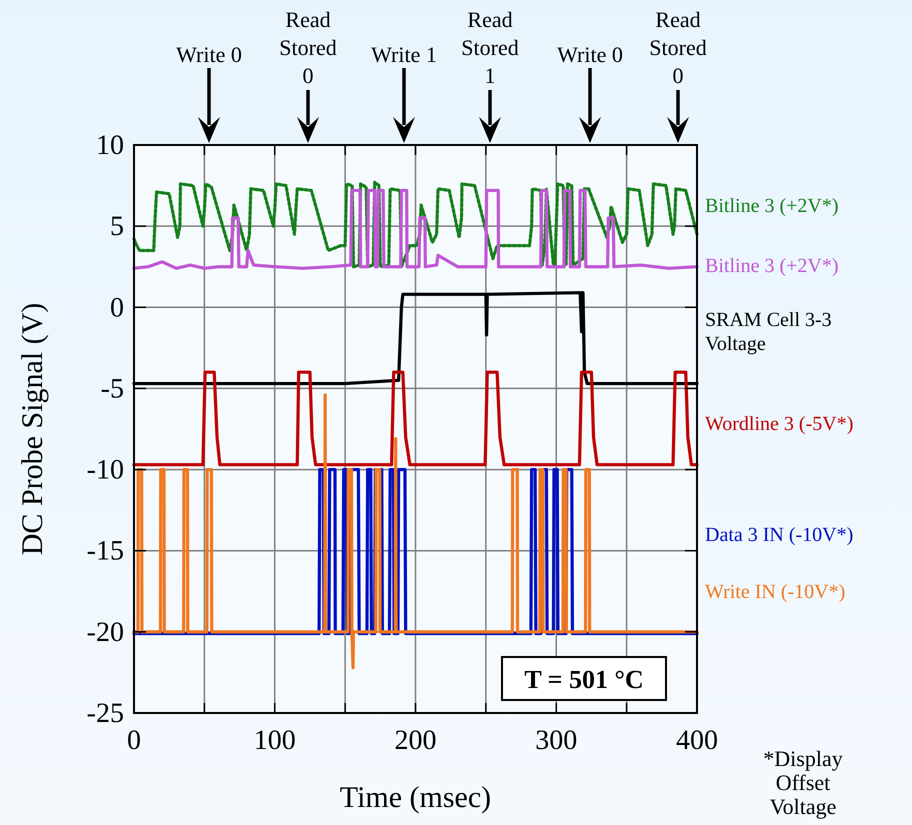 This screenshot has height=825, width=912. Describe the element at coordinates (117, 226) in the screenshot. I see `y-tick-label: 5` at that location.